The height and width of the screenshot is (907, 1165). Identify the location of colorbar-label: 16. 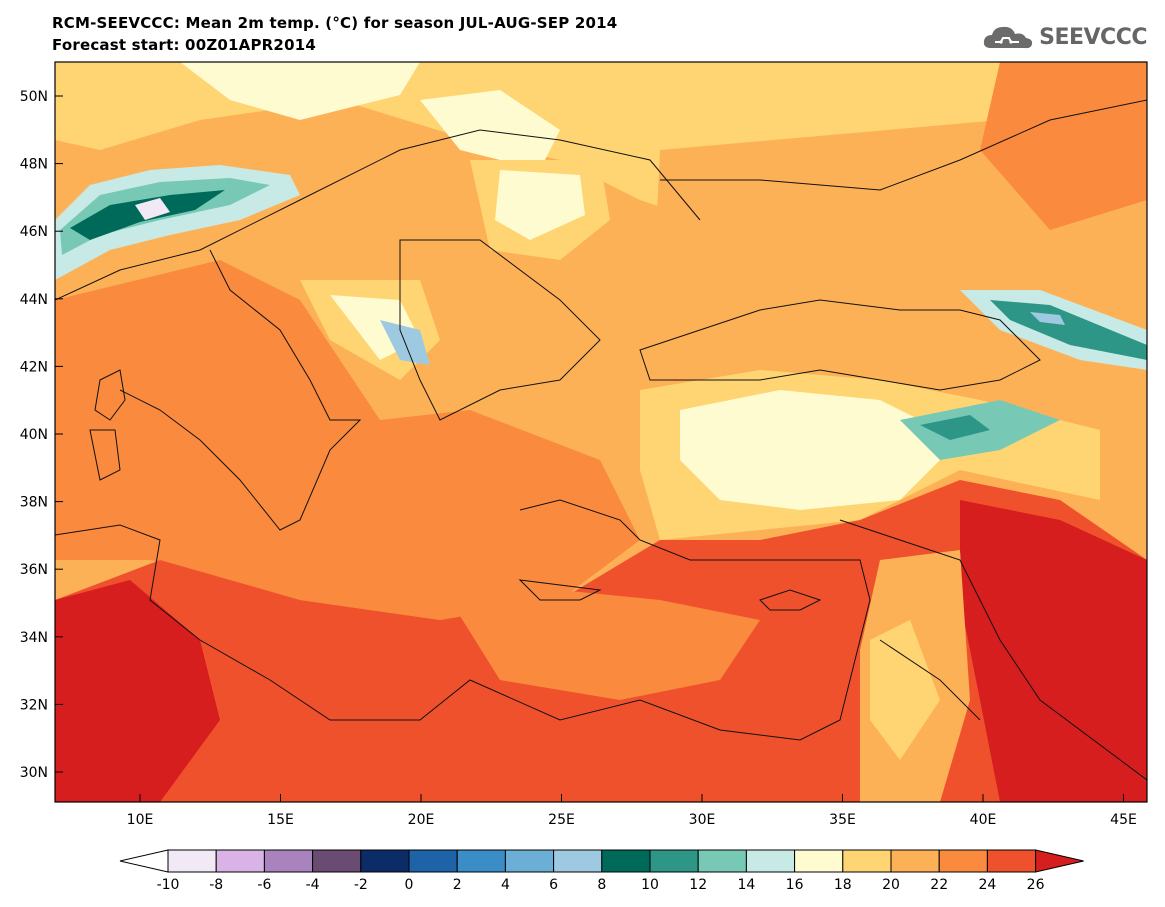
(795, 885).